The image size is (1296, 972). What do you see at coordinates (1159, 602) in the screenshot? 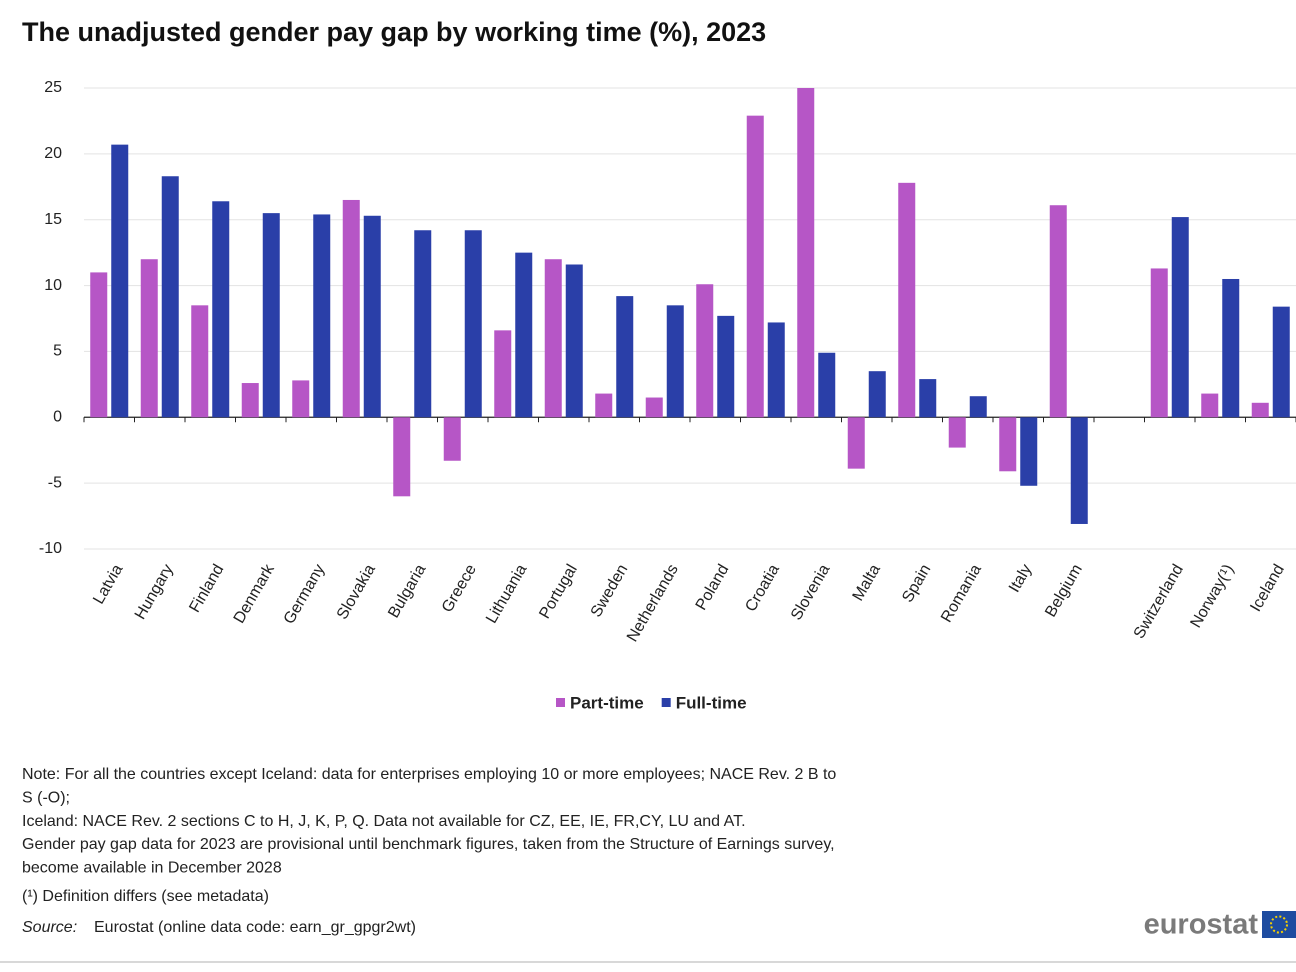
I see `x-tick-label: Switzerland` at bounding box center [1159, 602].